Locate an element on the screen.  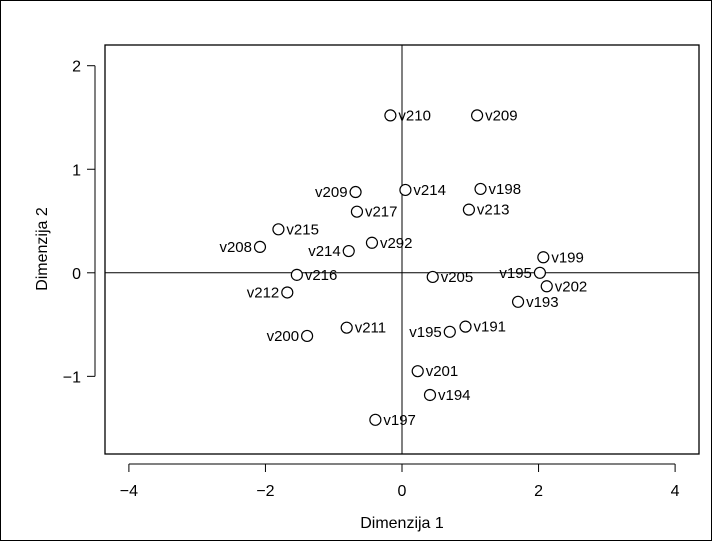
point-label: v201 is located at coordinates (442, 371).